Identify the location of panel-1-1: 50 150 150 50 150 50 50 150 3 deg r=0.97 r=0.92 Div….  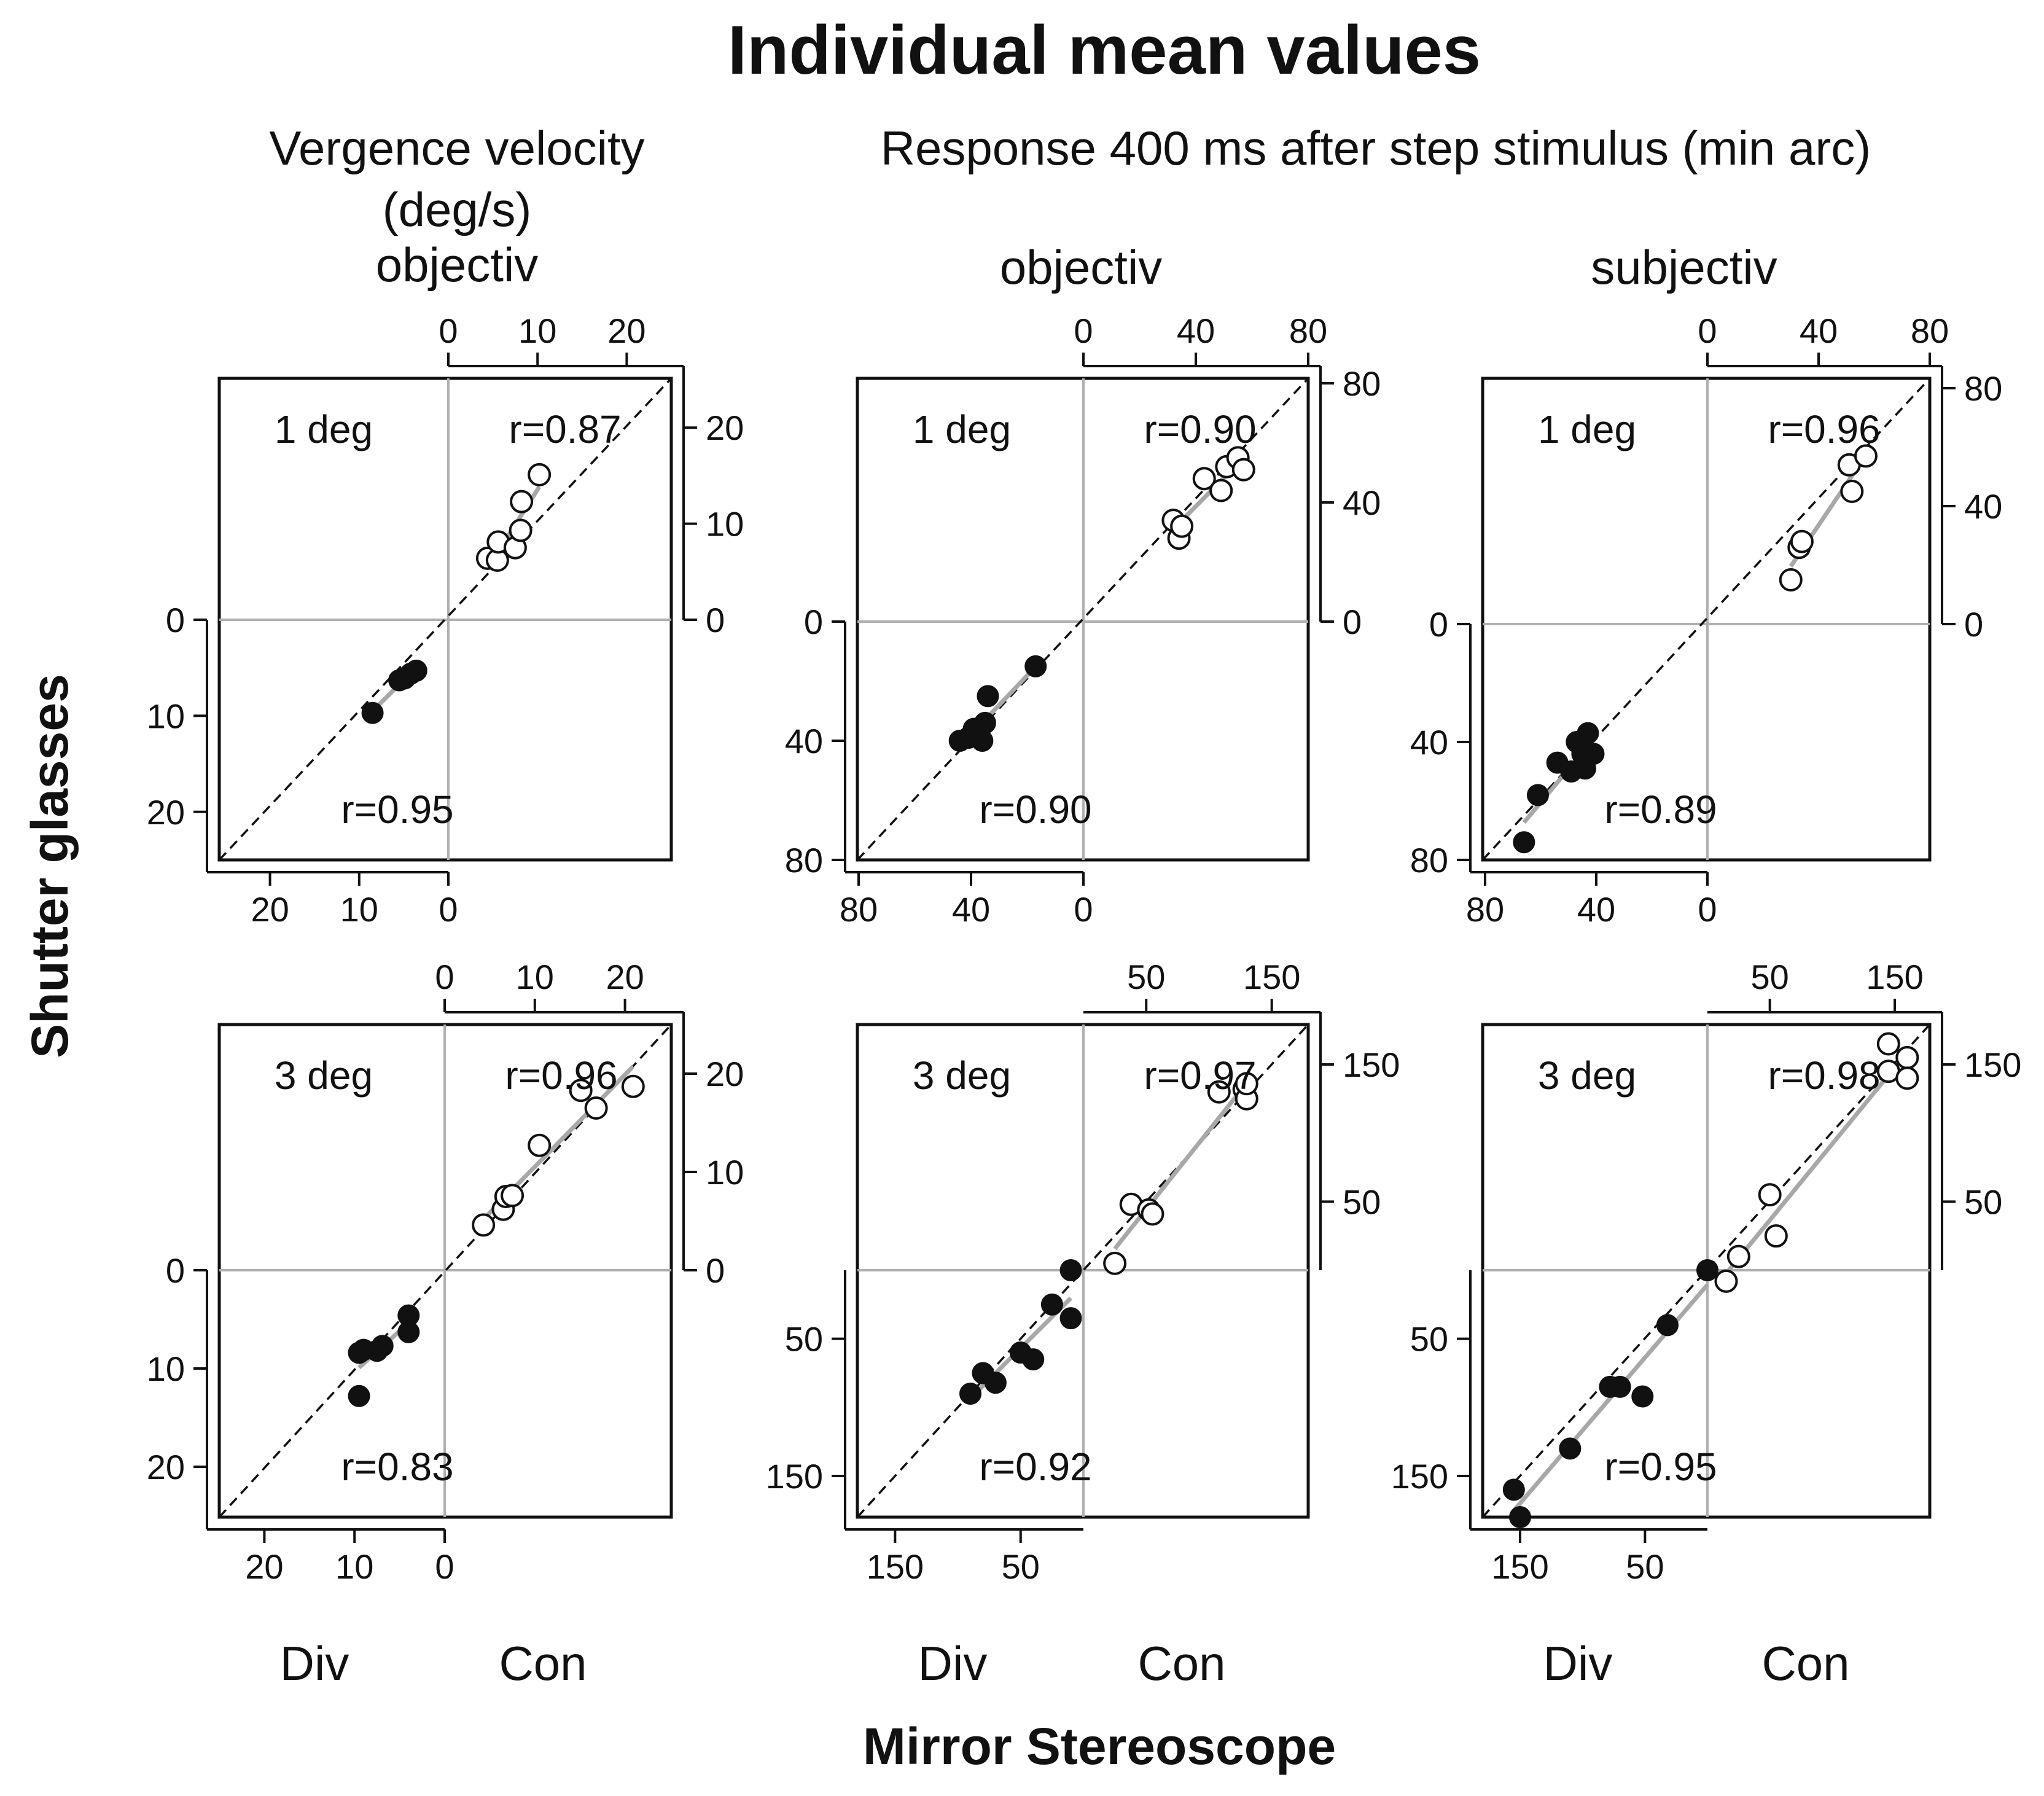
(1083, 1324).